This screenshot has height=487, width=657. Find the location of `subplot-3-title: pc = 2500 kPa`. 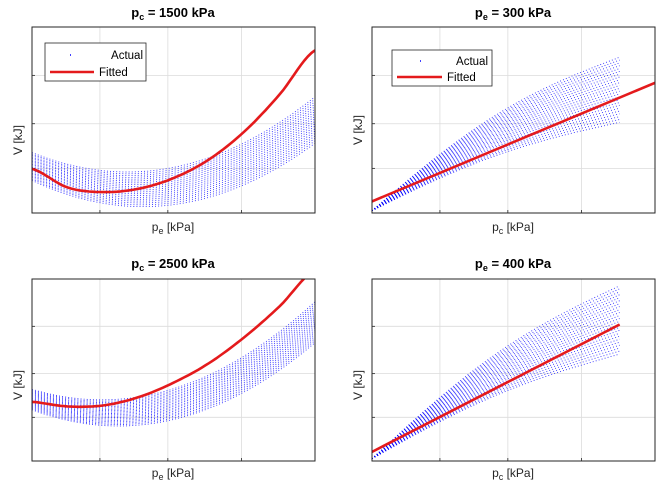

subplot-3-title: pc = 2500 kPa is located at coordinates (173, 264).